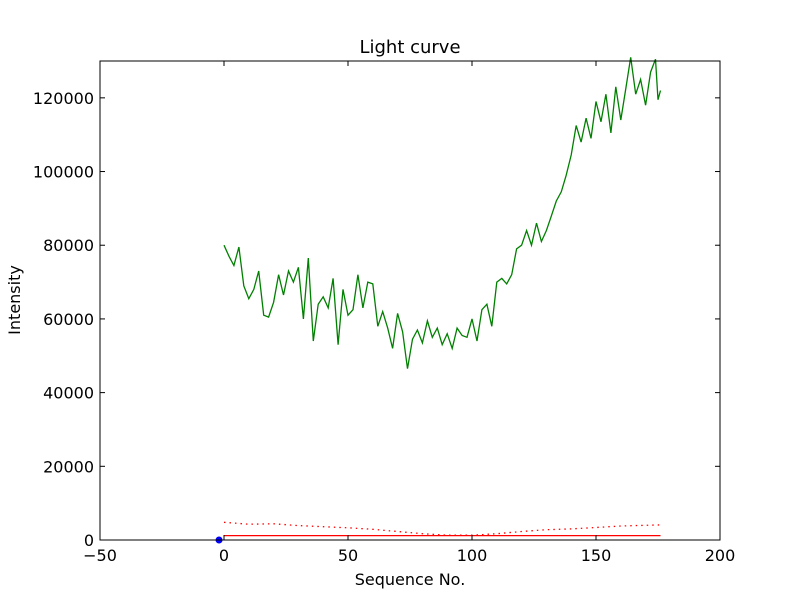 Image resolution: width=800 pixels, height=604 pixels. Describe the element at coordinates (14, 300) in the screenshot. I see `y-axis-label: Intensity` at that location.